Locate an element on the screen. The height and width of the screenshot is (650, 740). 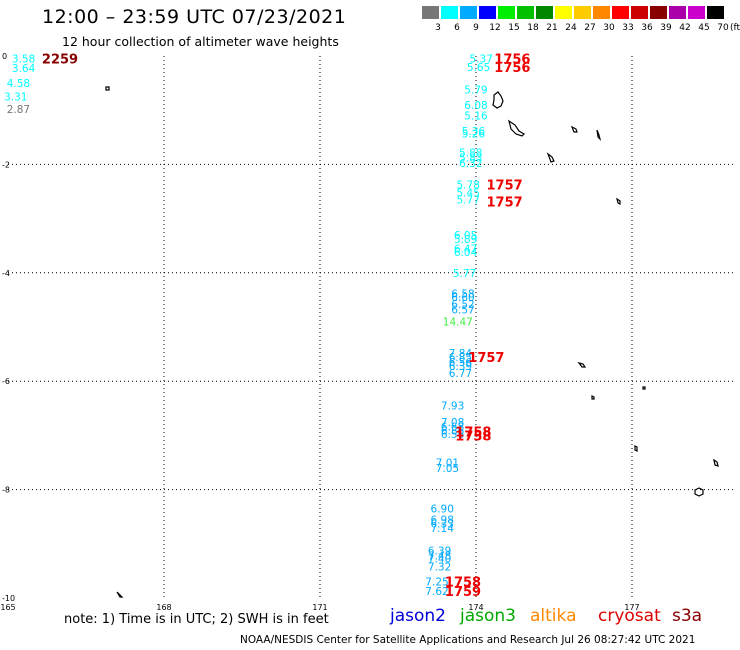
wave-height-label: 7.40 is located at coordinates (439, 559).